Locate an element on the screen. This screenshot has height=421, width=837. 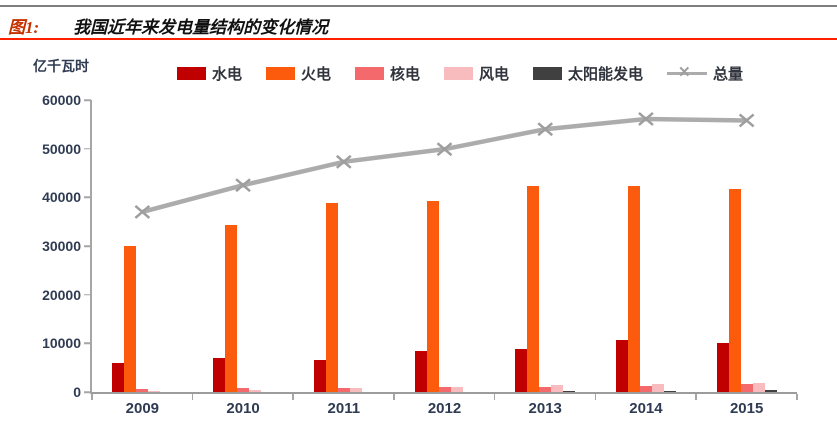
x-axis-label-2012: 2012 is located at coordinates (444, 408).